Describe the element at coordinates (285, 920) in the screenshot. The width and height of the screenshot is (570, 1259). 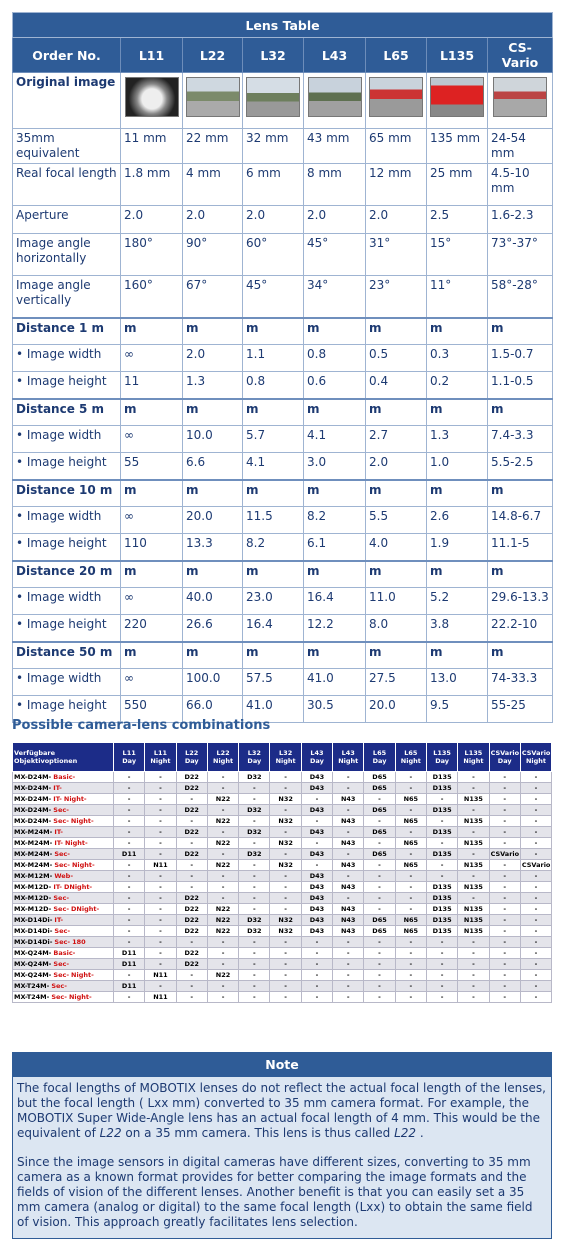
I see `lens-option: N32` at that location.